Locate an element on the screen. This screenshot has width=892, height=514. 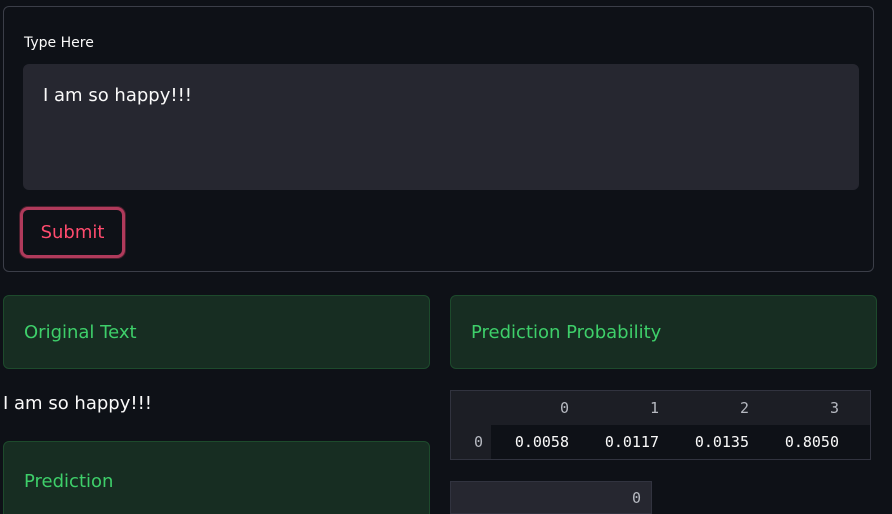
prediction-heading-label: Prediction is located at coordinates (69, 481).